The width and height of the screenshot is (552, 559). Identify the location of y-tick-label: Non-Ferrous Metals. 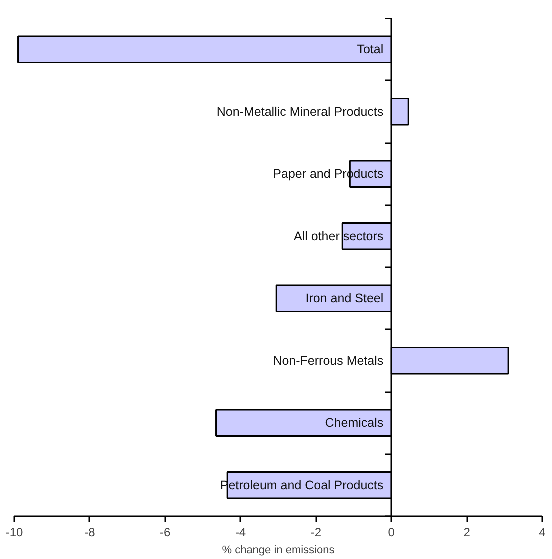
(328, 361).